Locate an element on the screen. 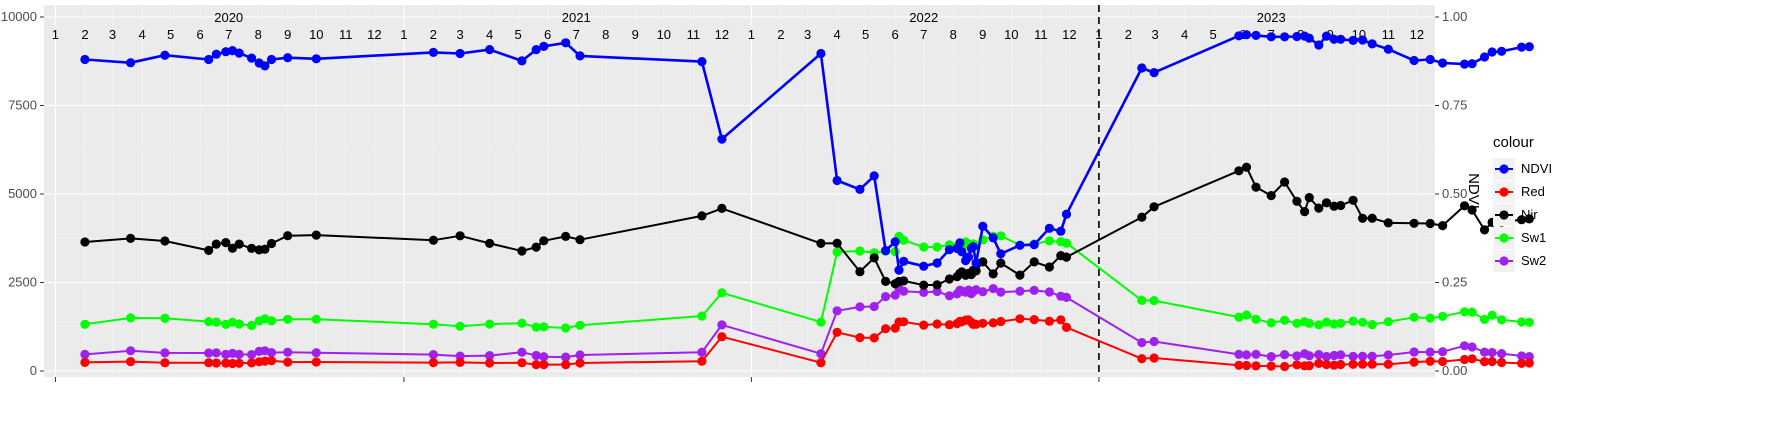  month-label: 8 is located at coordinates (258, 34).